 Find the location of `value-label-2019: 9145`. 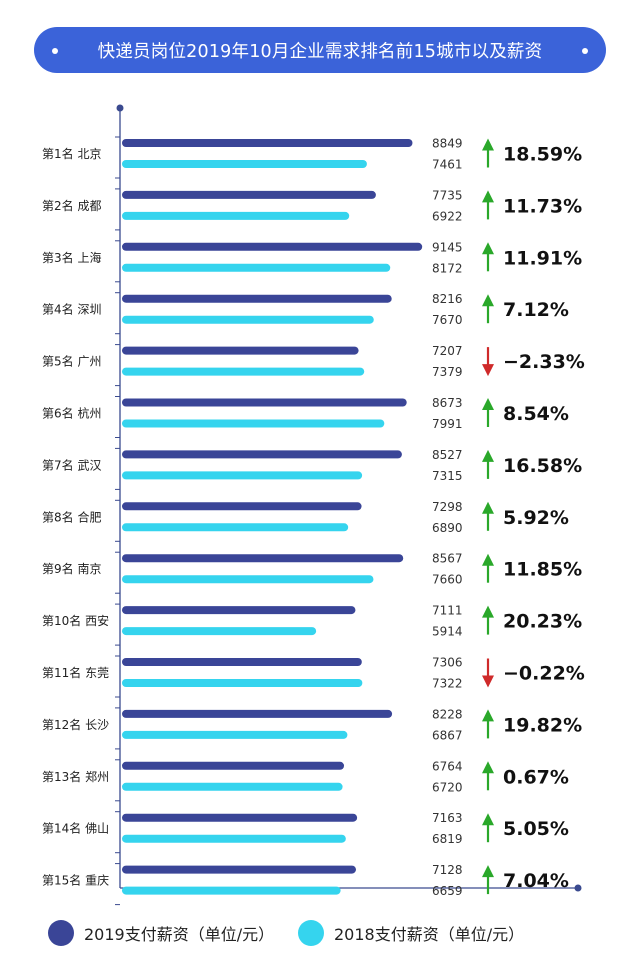

value-label-2019: 9145 is located at coordinates (447, 247).